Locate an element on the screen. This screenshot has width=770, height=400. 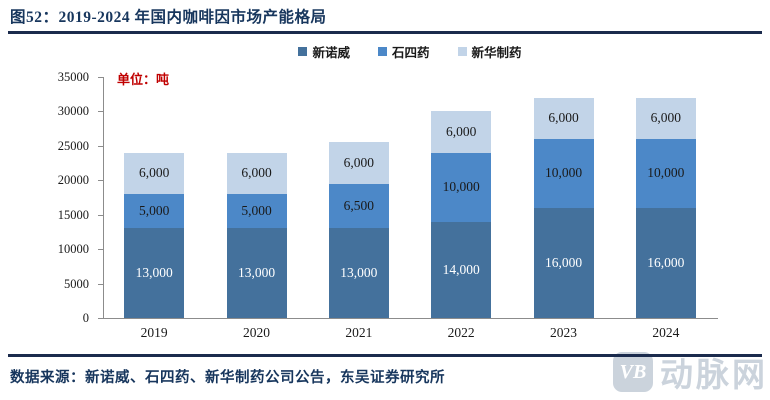
legend-item-1: 石四药 is located at coordinates (403, 51).